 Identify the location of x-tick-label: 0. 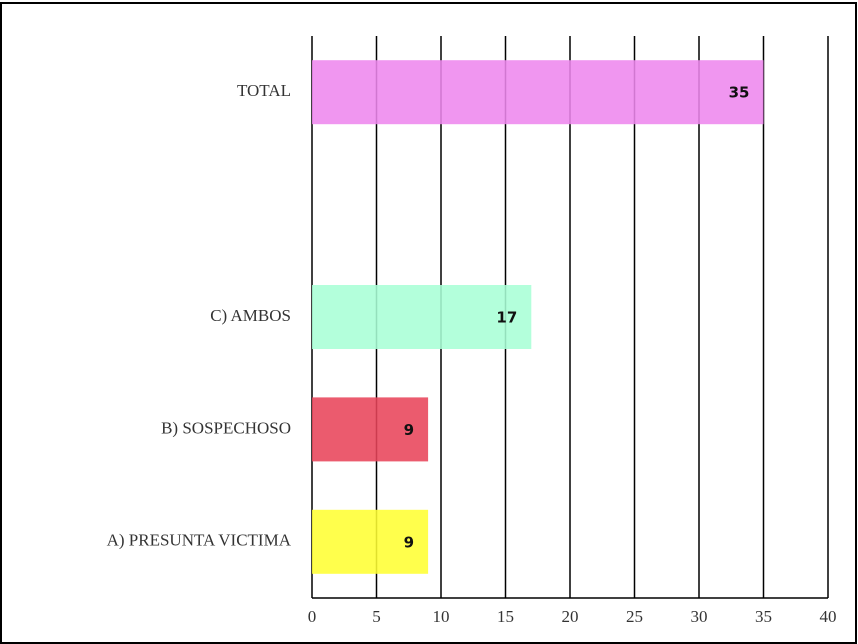
(312, 616).